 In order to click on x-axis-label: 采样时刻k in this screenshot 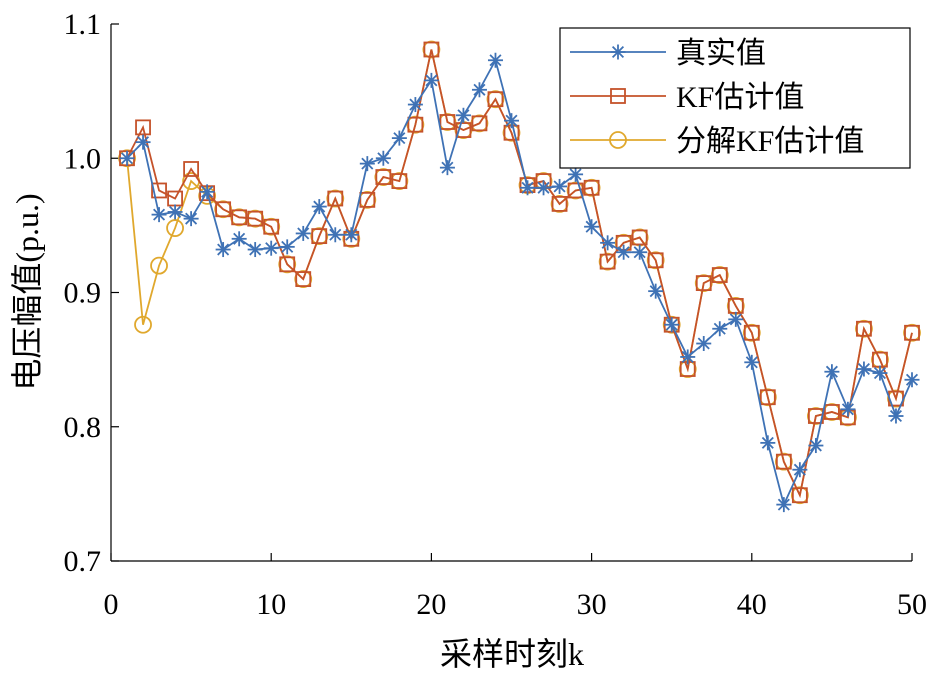, I will do `click(512, 654)`.